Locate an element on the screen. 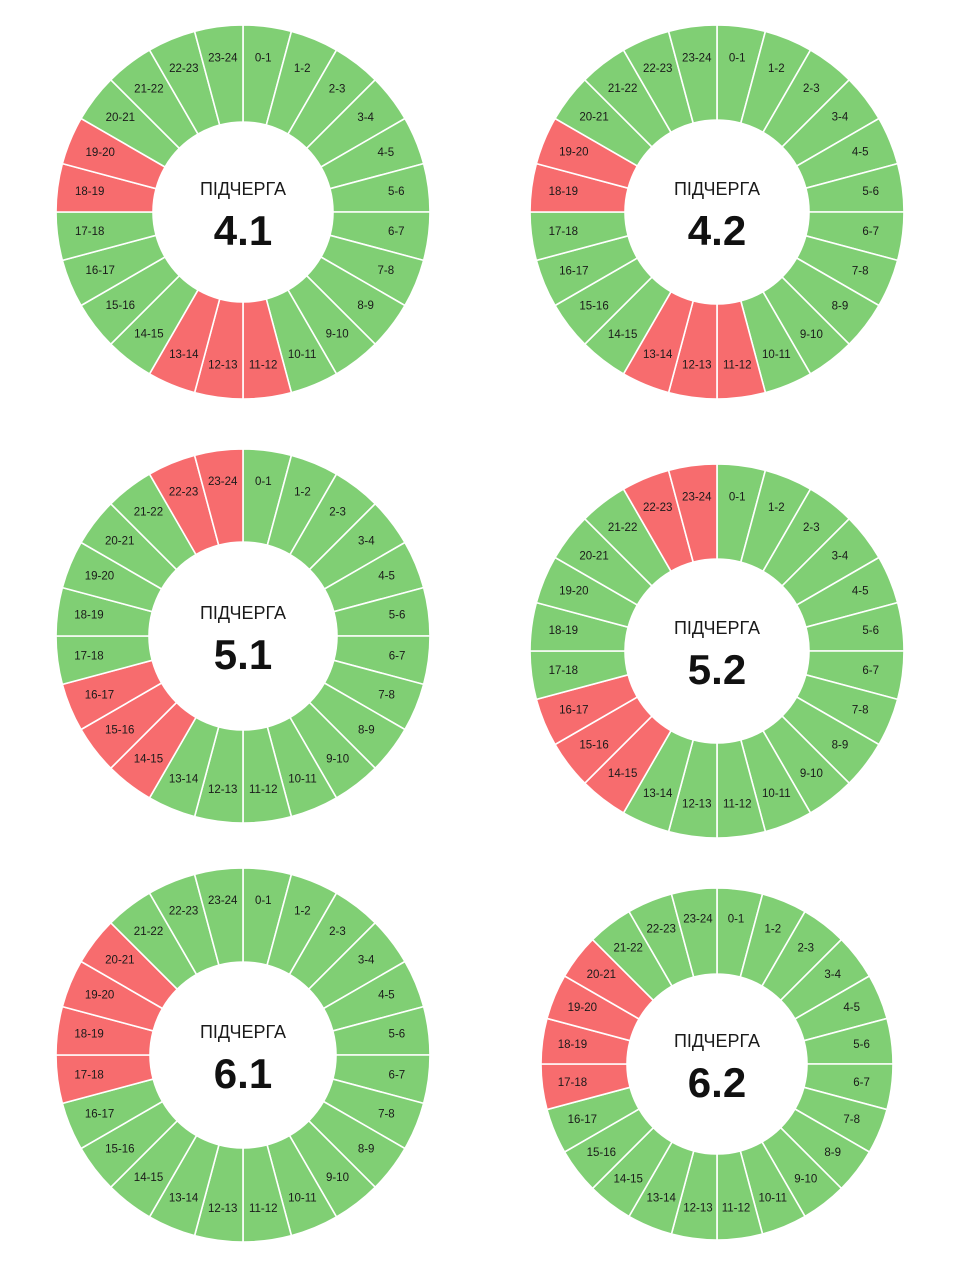  center-number: 6.2 is located at coordinates (717, 1082).